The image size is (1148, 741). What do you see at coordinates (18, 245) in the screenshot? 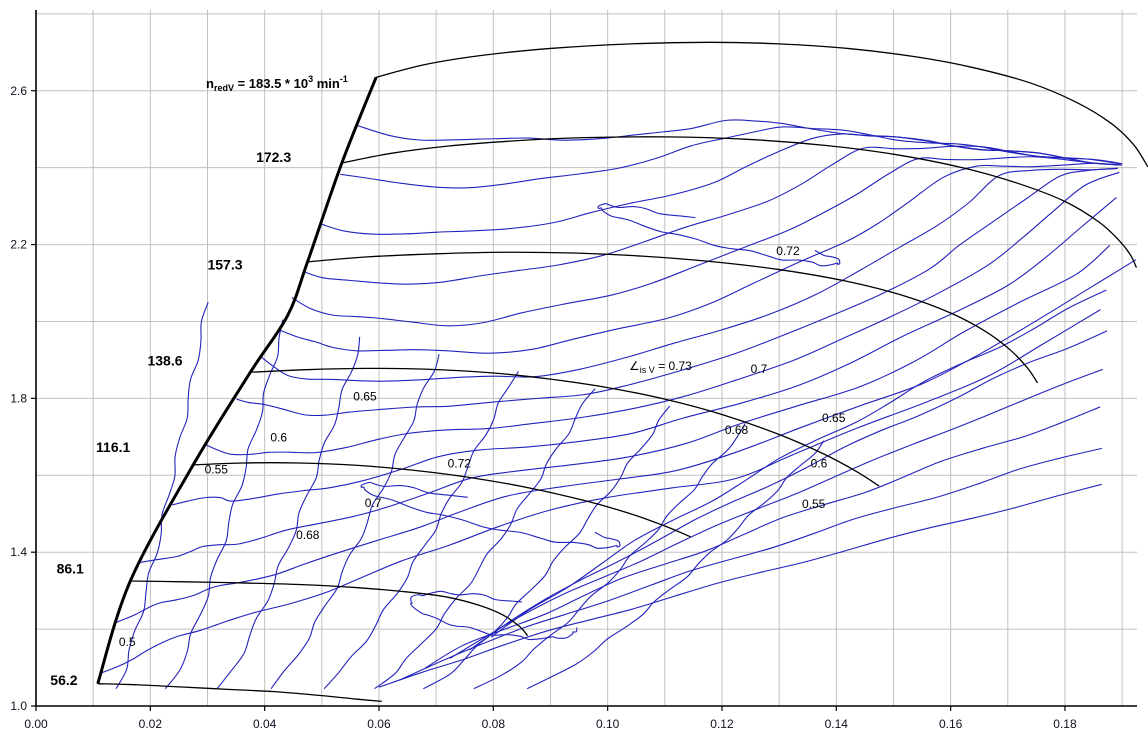
I see `y-tick-label: 2.2` at bounding box center [18, 245].